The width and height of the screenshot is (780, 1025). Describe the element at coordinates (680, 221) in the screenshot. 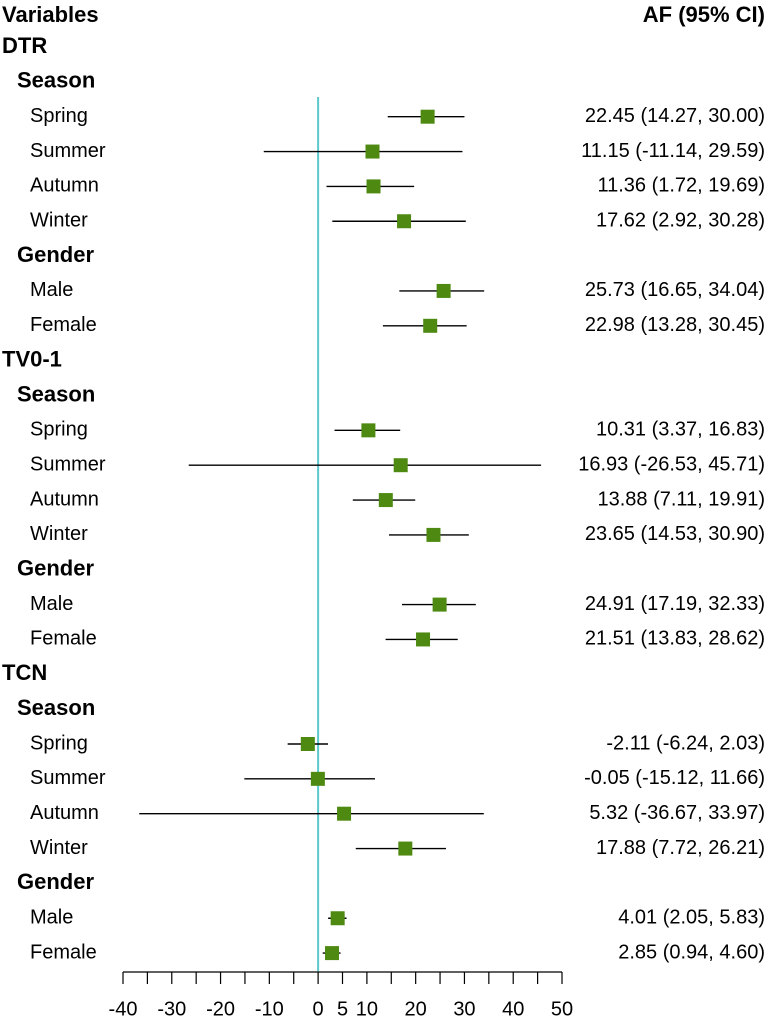

I see `estimate-text: 17.62 (2.92, 30.28)` at that location.